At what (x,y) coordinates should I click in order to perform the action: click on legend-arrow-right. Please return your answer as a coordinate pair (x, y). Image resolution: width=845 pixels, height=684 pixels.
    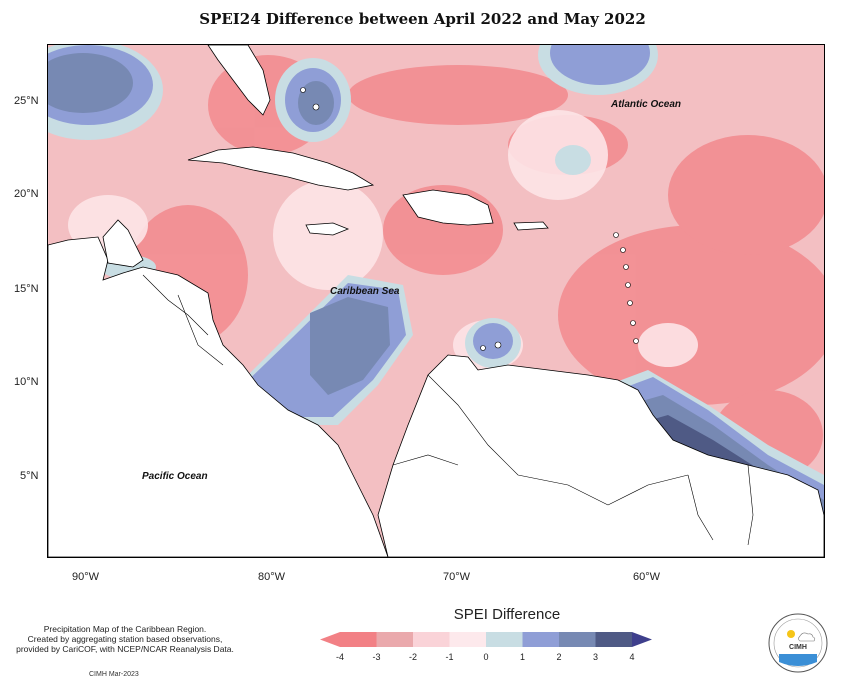
    Looking at the image, I should click on (642, 639).